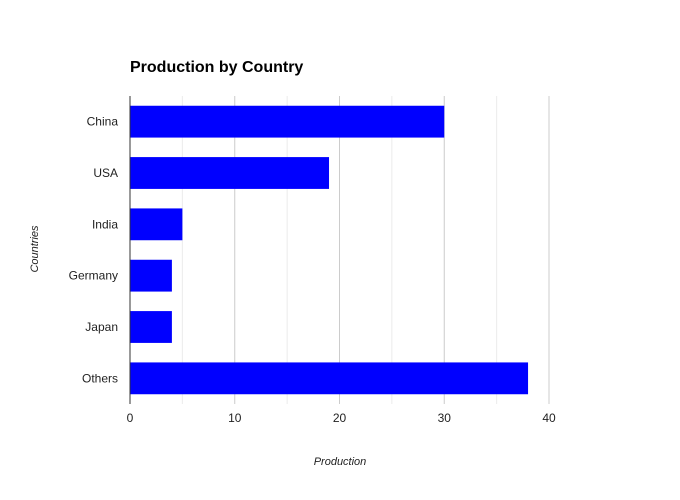  Describe the element at coordinates (105, 173) in the screenshot. I see `y-tick-label: USA` at that location.